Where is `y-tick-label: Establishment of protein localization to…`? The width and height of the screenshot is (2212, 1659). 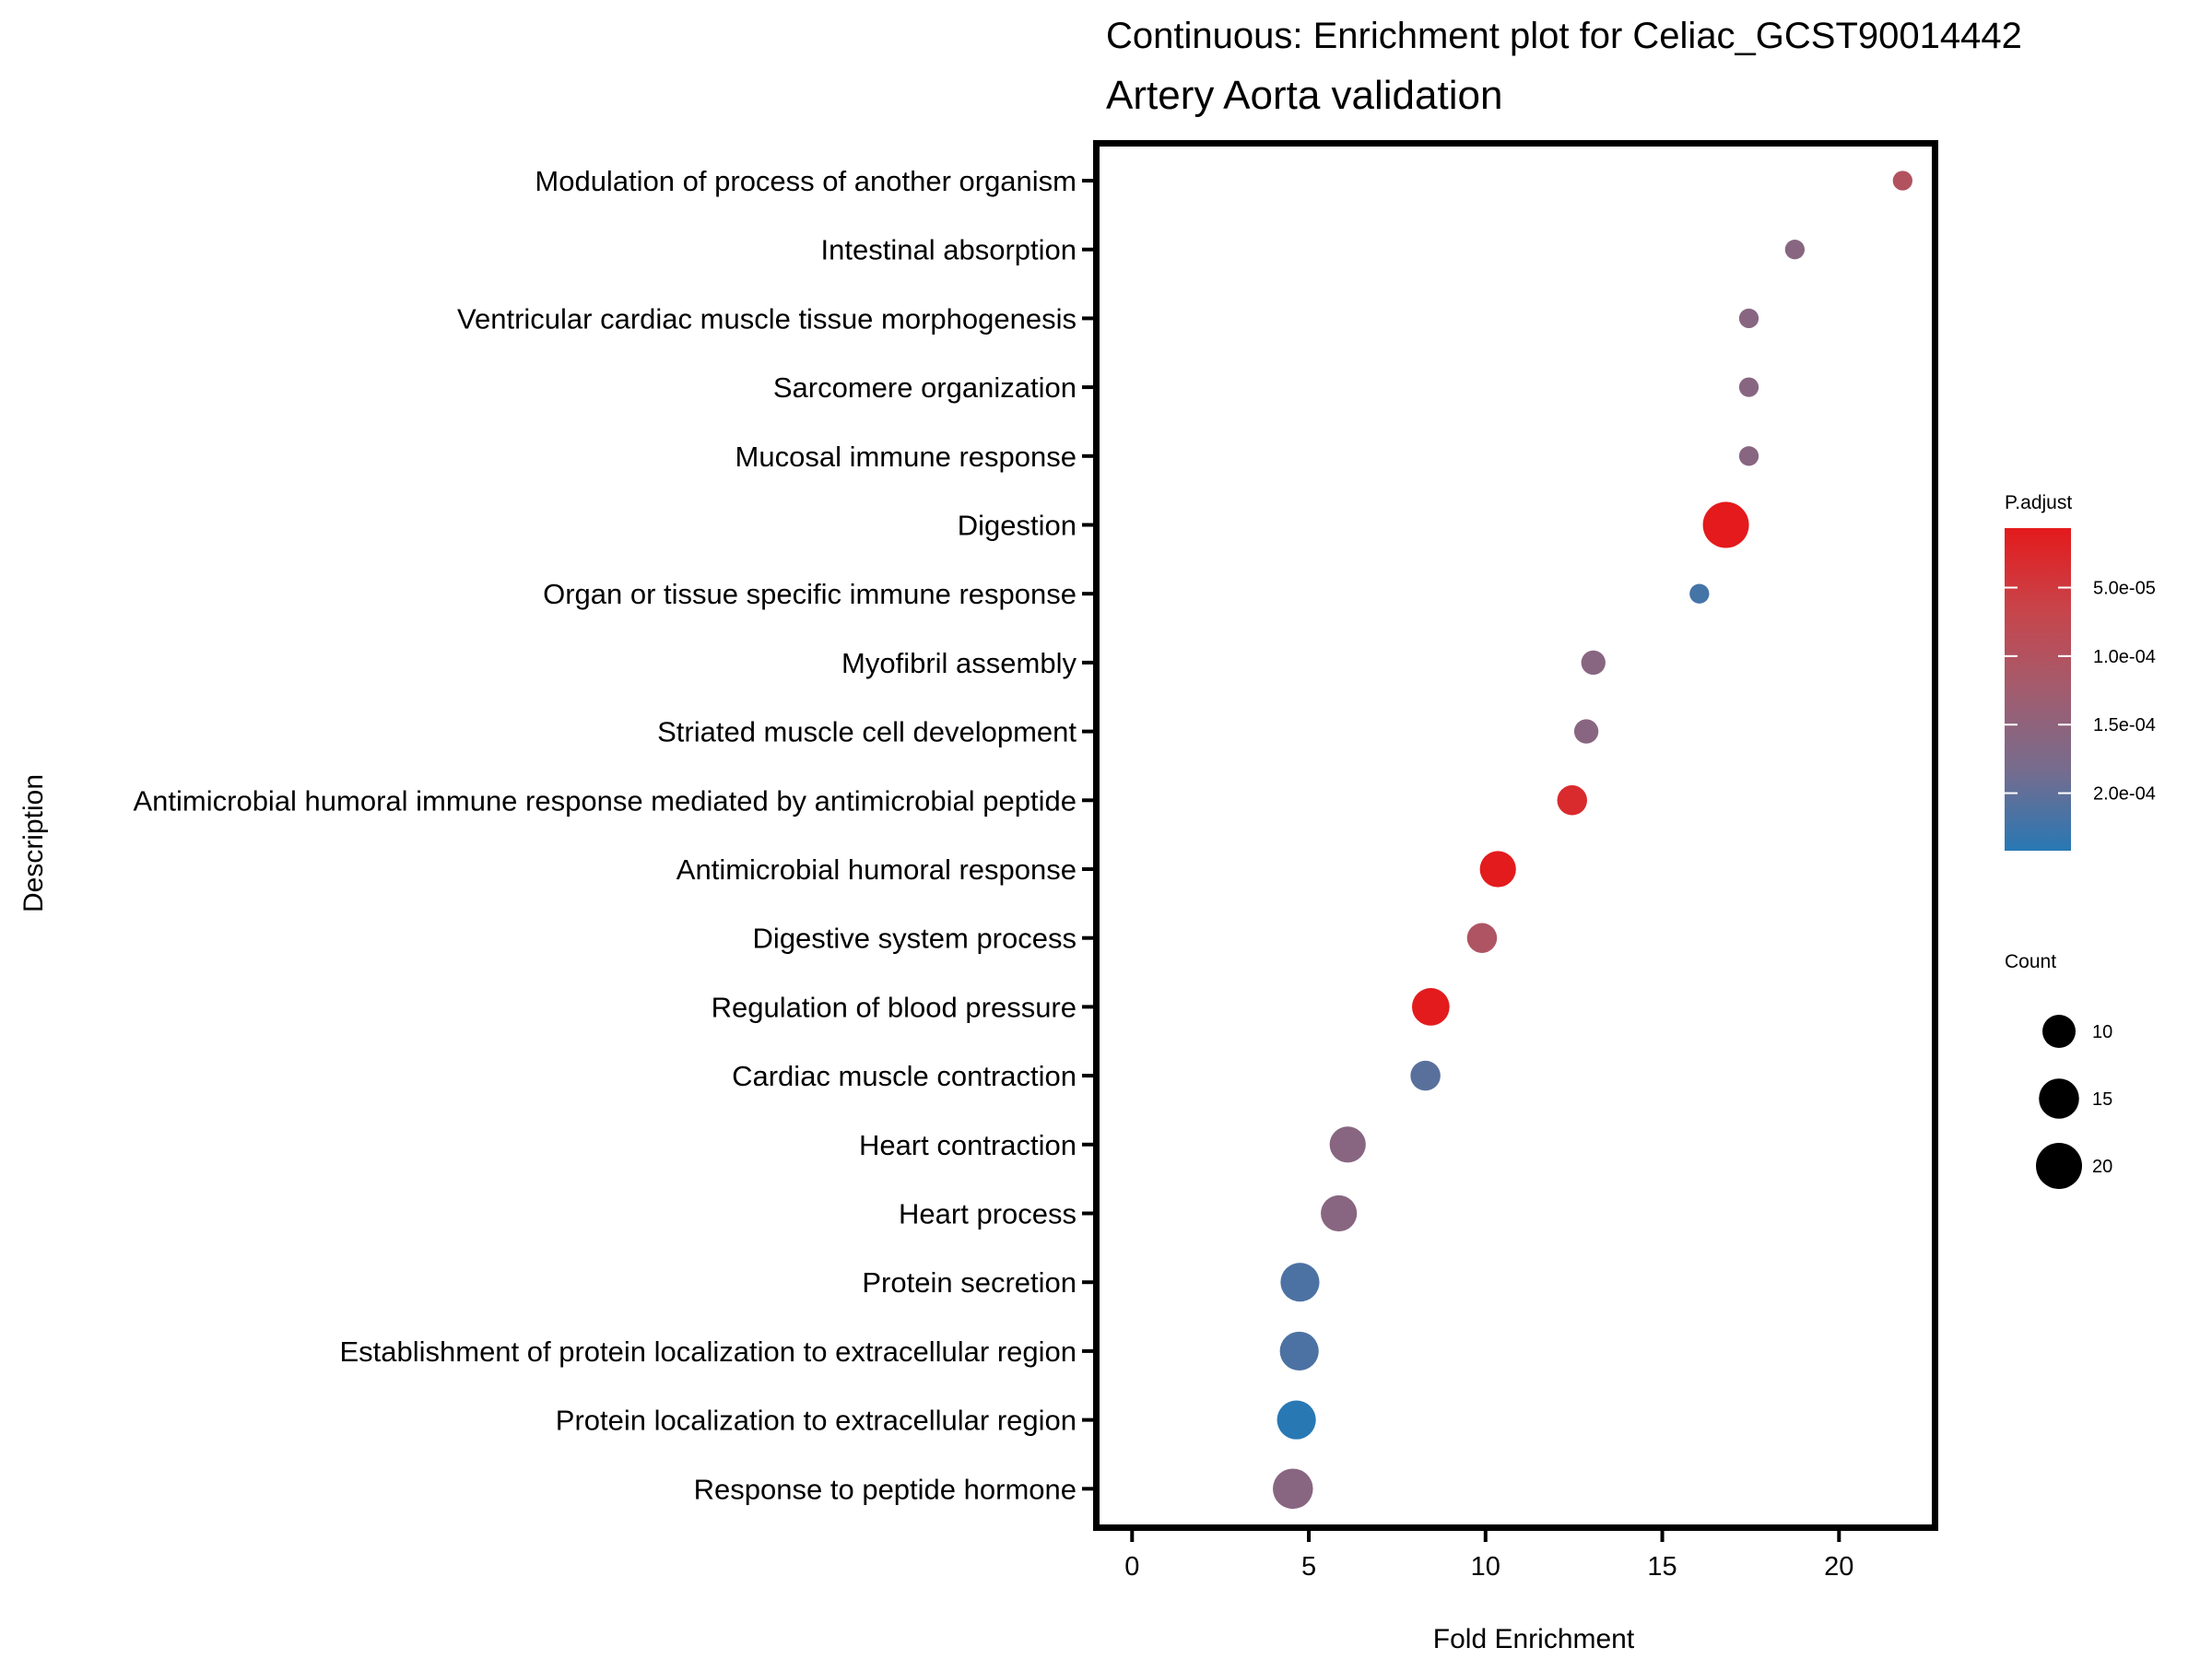 y-tick-label: Establishment of protein localization to… is located at coordinates (708, 1351).